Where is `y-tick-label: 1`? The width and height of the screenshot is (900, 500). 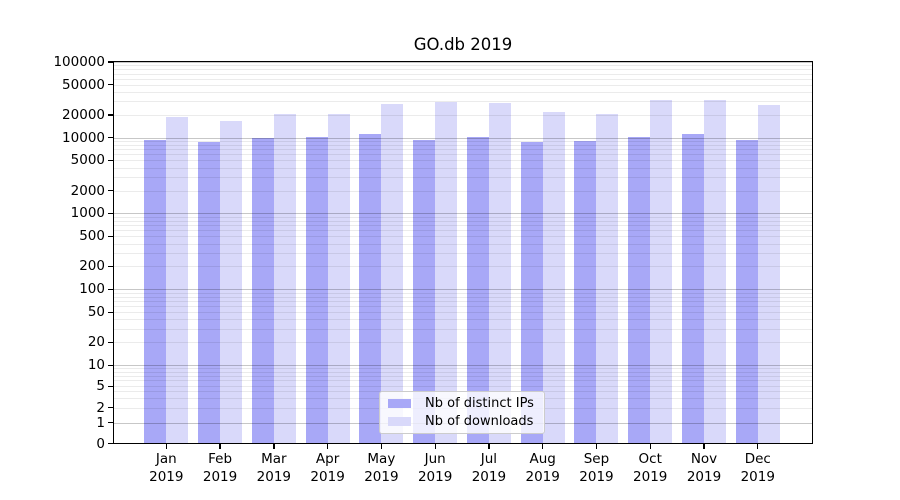 y-tick-label: 1 is located at coordinates (100, 422).